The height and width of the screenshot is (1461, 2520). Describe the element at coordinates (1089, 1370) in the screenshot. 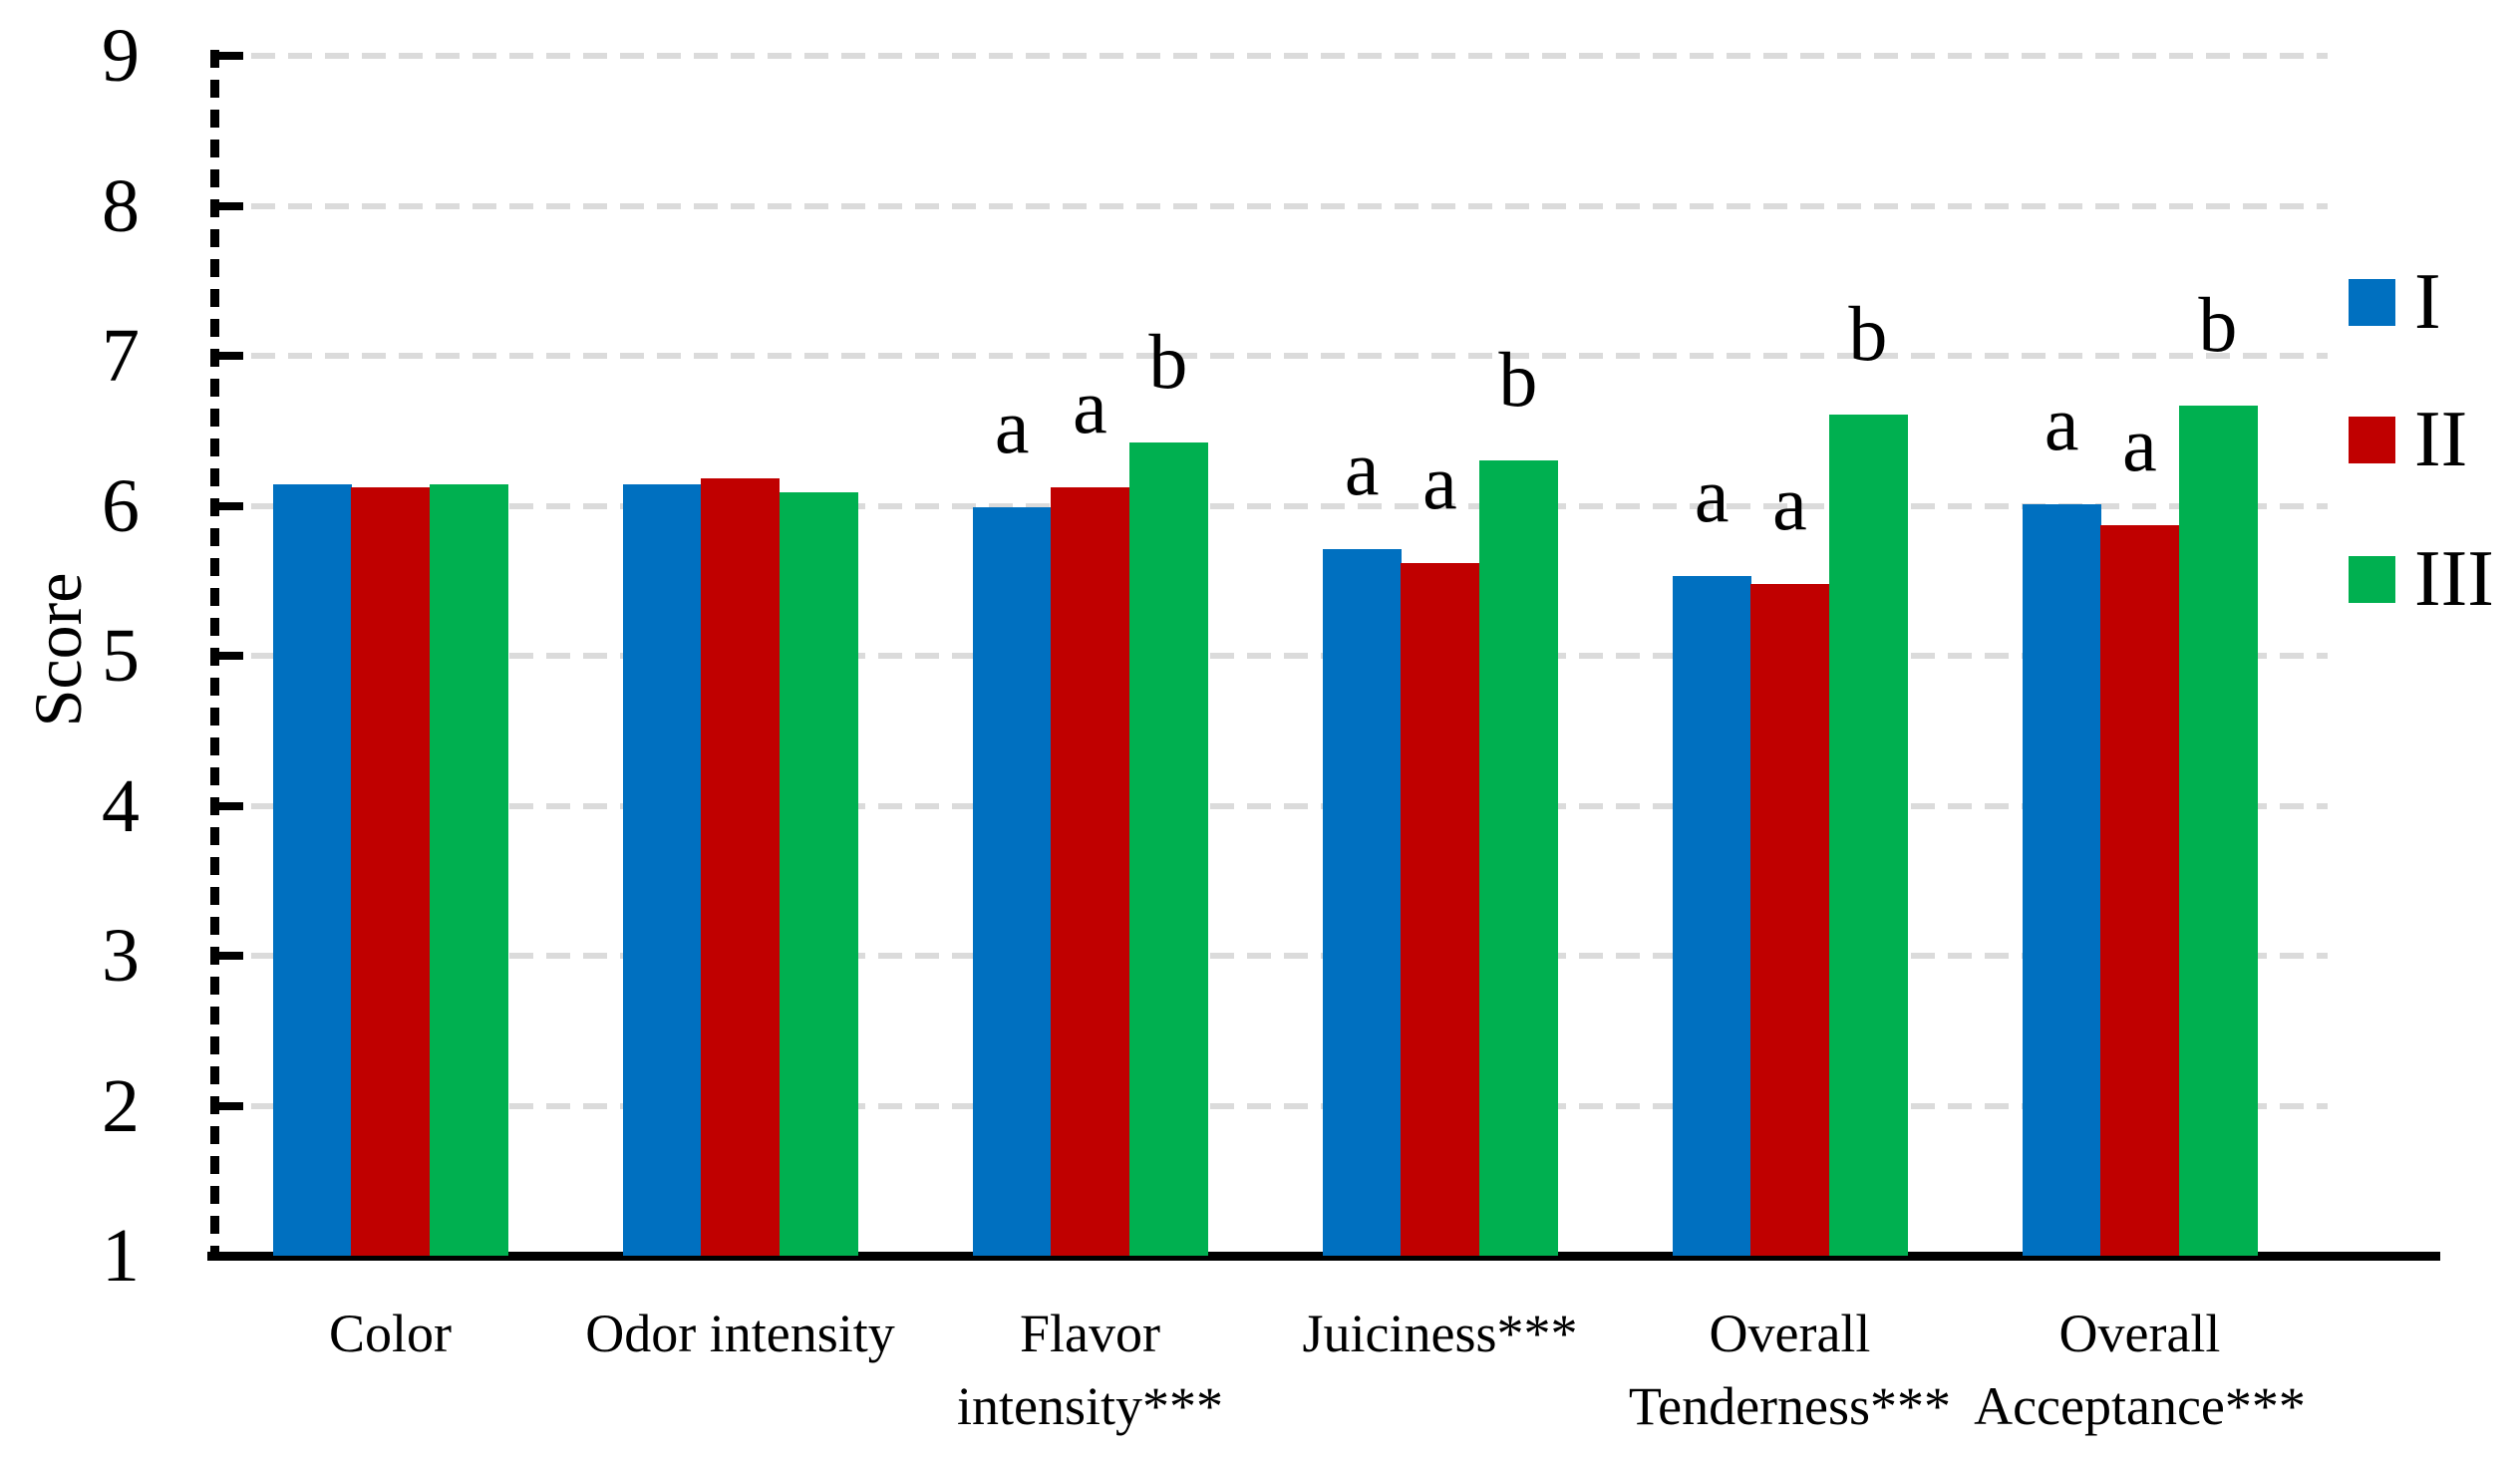

I see `x-axis-label-3: Flavor intensity***` at that location.